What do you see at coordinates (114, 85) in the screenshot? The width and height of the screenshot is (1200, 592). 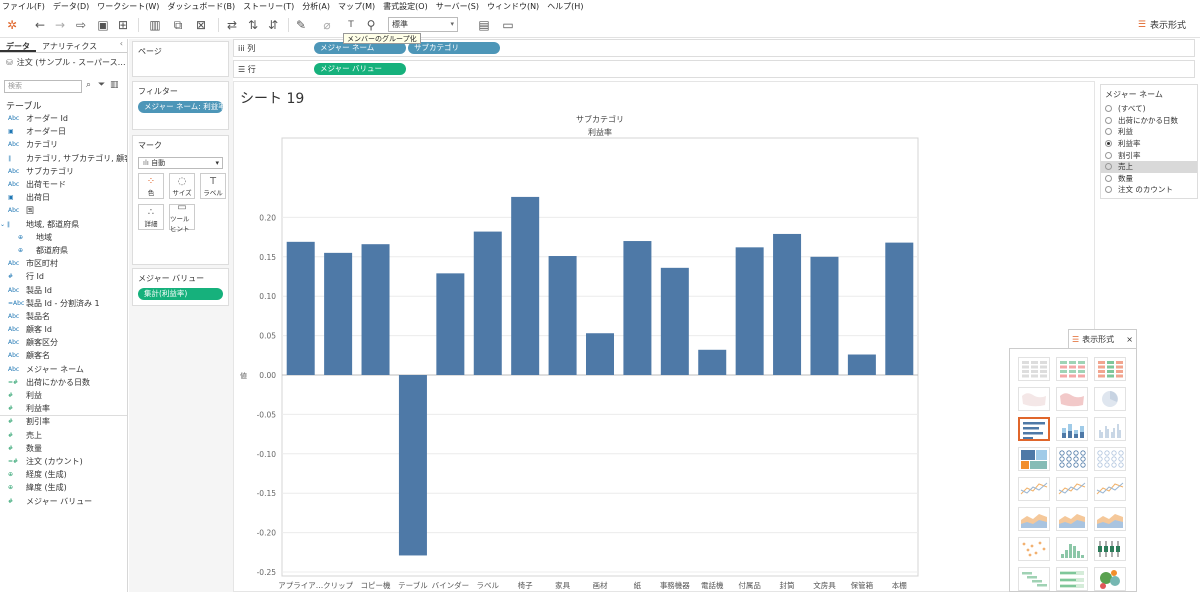 I see `view-options-icon: ▥` at bounding box center [114, 85].